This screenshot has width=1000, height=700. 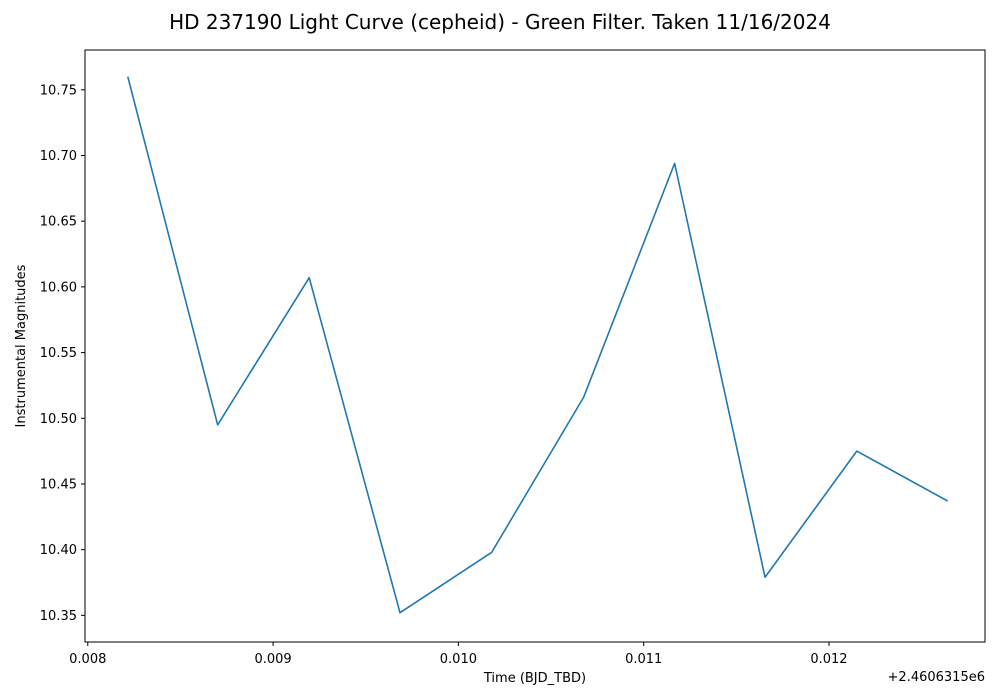 I want to click on y-tick-label: 10.60, so click(x=58, y=287).